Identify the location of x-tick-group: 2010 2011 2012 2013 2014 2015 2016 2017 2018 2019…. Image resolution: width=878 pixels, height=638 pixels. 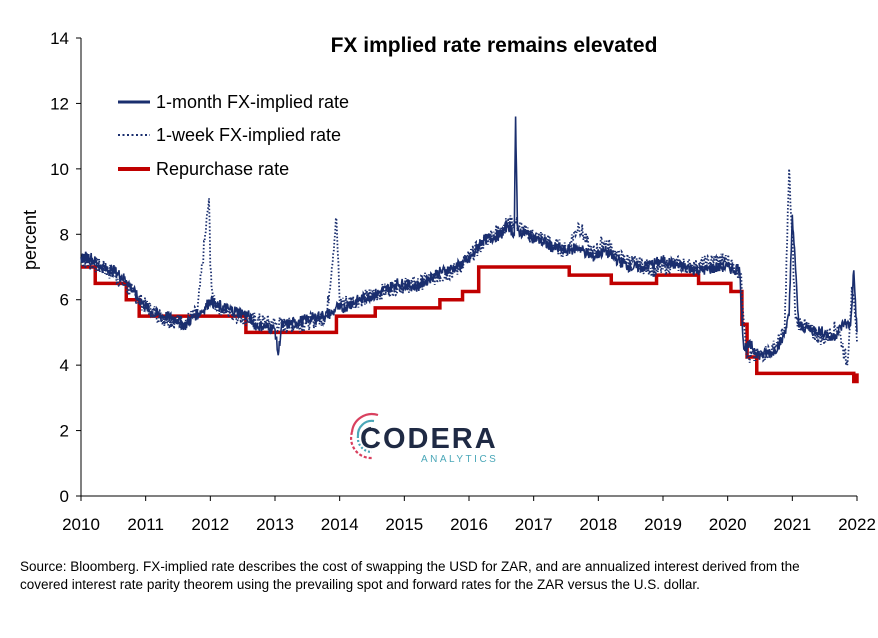
(469, 515).